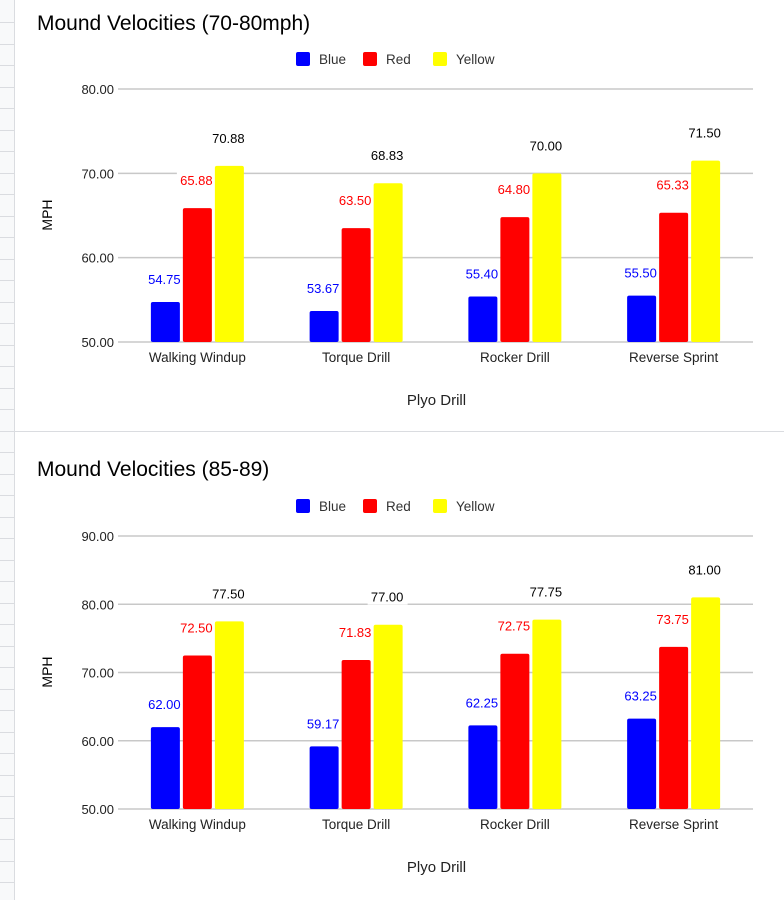 This screenshot has width=784, height=905. I want to click on data-label-red: 64.80, so click(514, 189).